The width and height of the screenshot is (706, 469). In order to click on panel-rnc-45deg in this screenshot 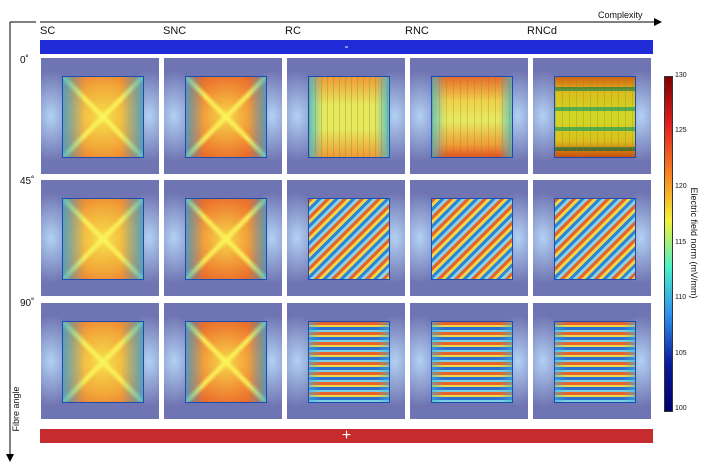, I will do `click(469, 238)`.